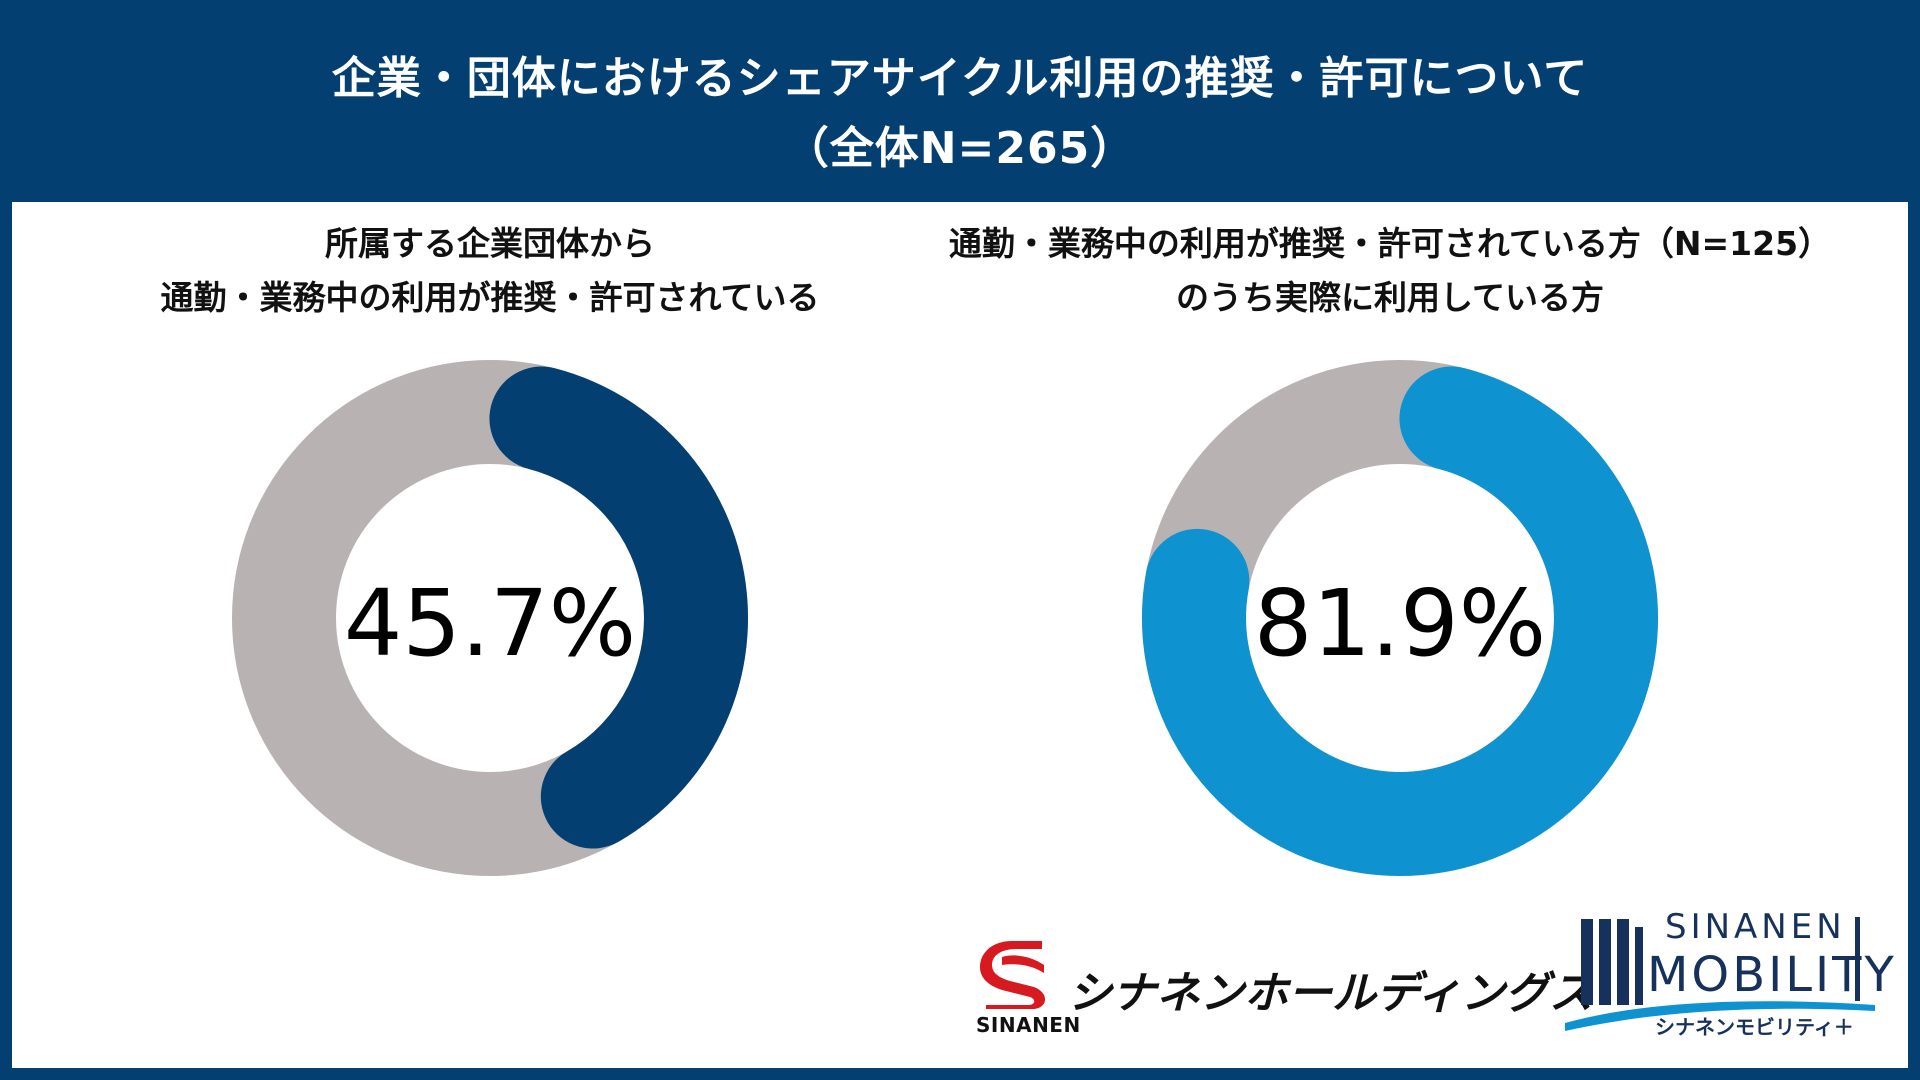 The height and width of the screenshot is (1080, 1920). I want to click on mobility-main-text: MOBILITY, so click(1772, 975).